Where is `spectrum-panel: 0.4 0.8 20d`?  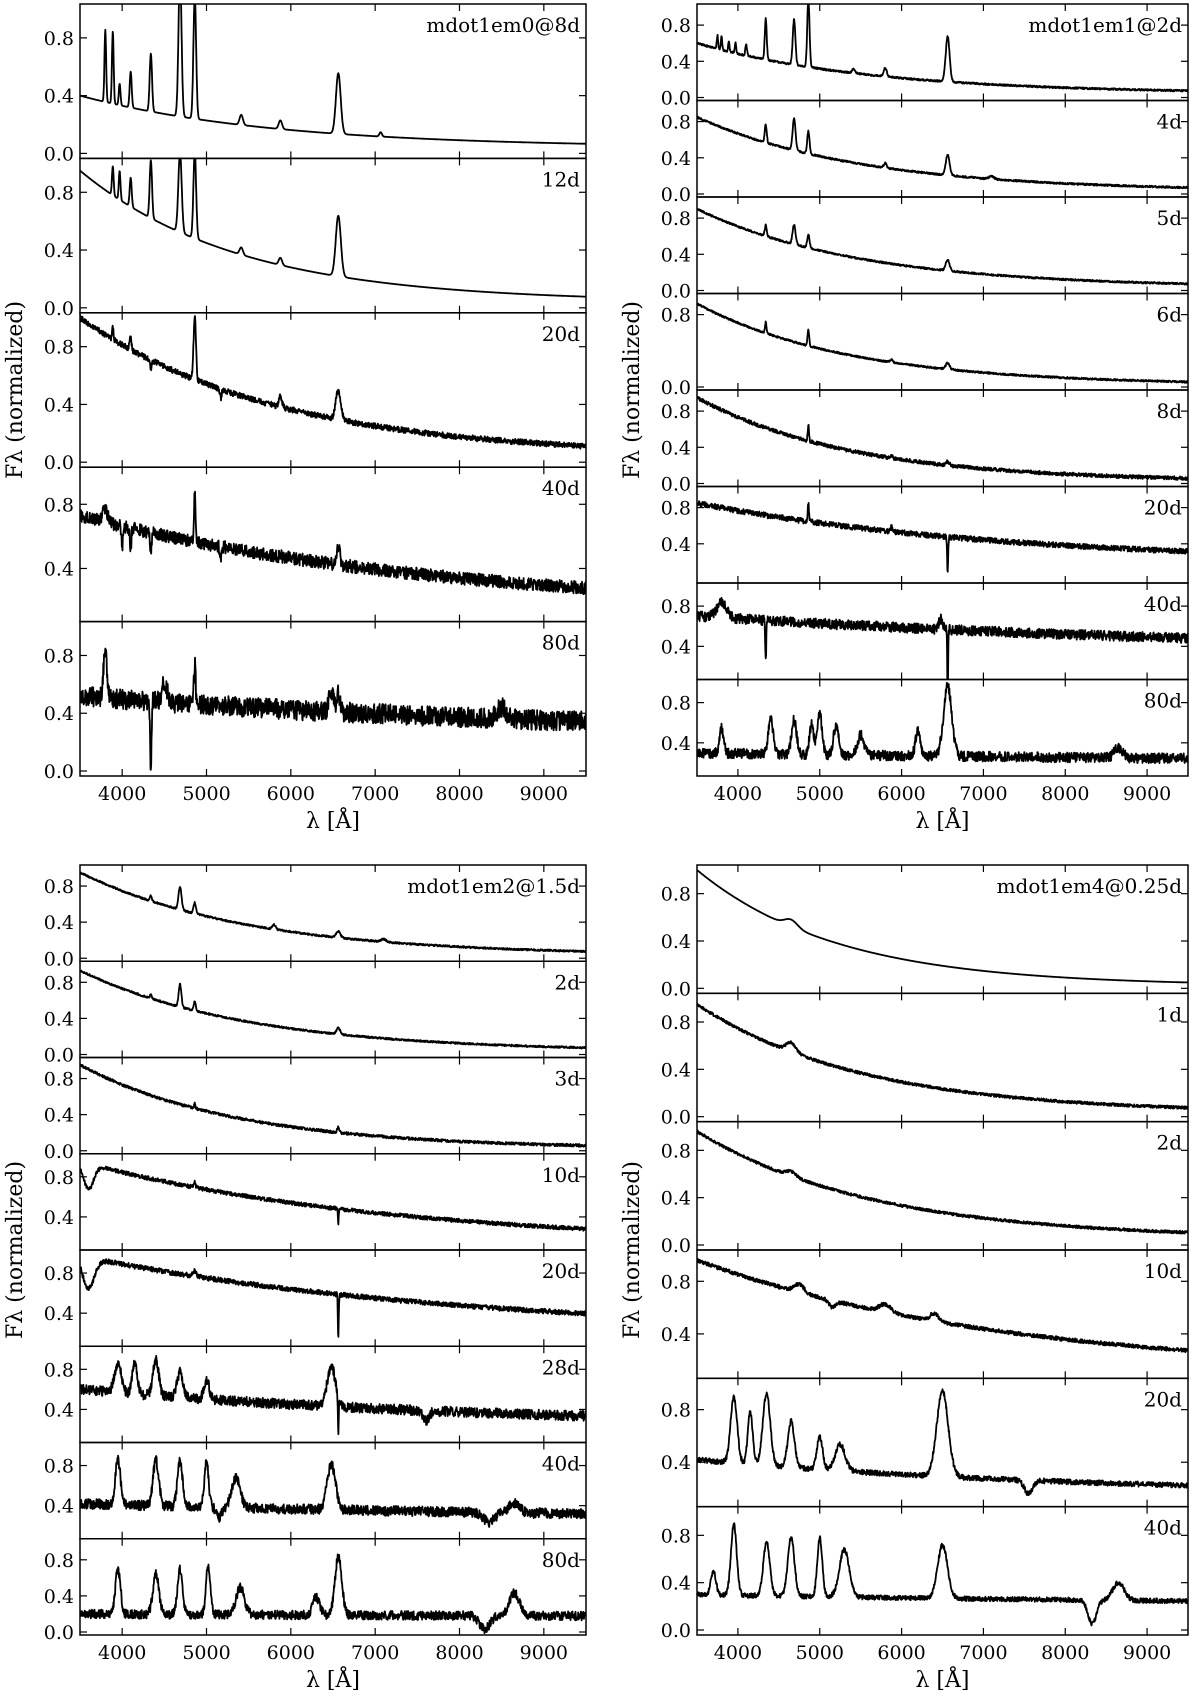
spectrum-panel: 0.4 0.8 20d is located at coordinates (315, 1298).